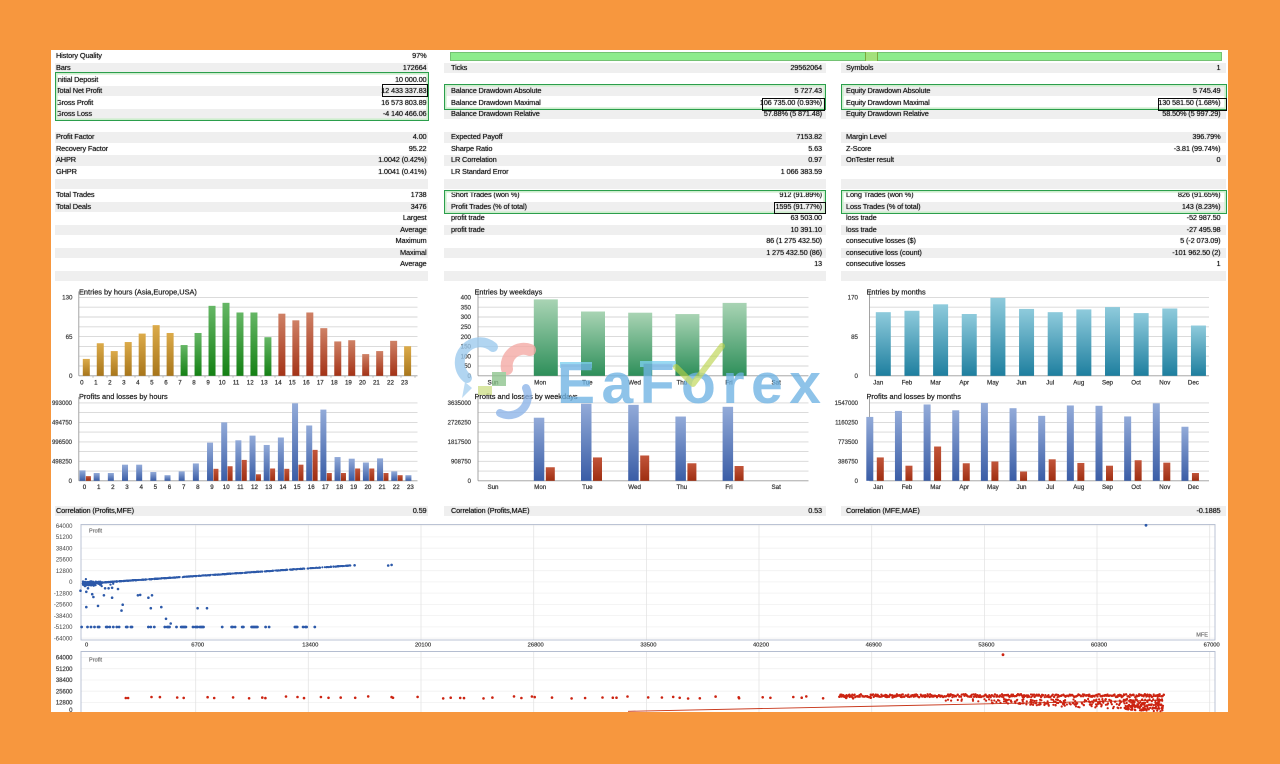 Image resolution: width=1280 pixels, height=764 pixels. I want to click on svg-text: 15, so click(292, 383).